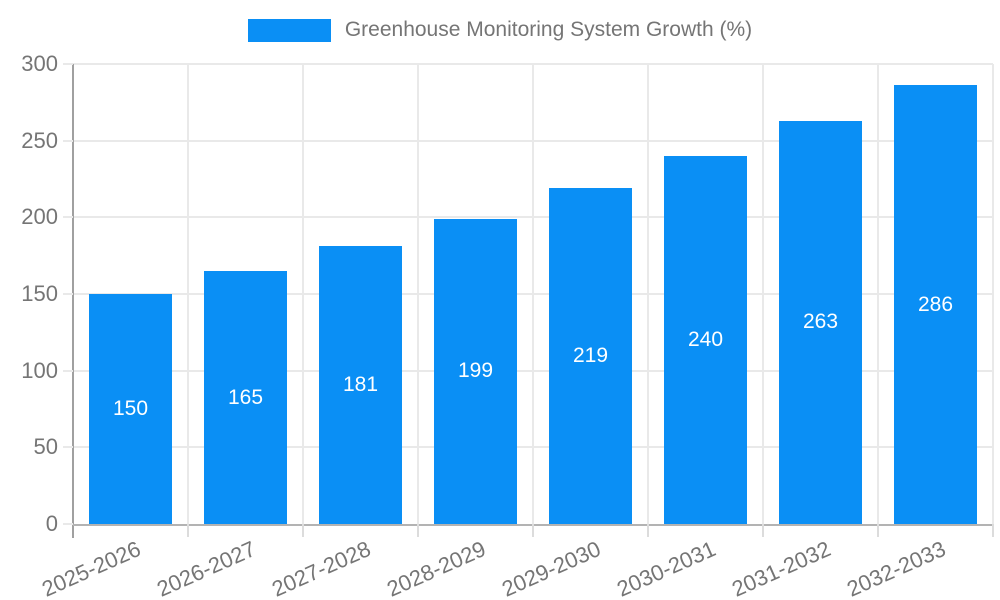  I want to click on bar-value-label: 263, so click(820, 322).